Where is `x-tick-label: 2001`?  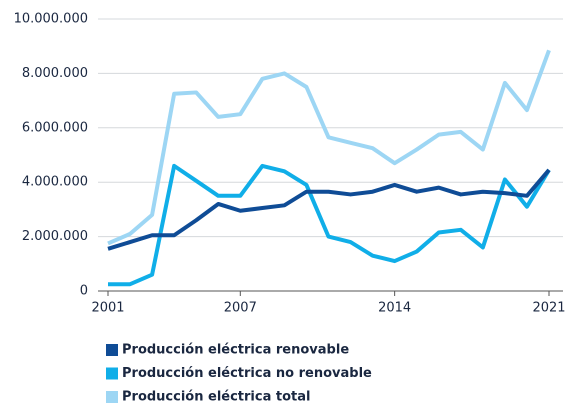 x-tick-label: 2001 is located at coordinates (107, 308).